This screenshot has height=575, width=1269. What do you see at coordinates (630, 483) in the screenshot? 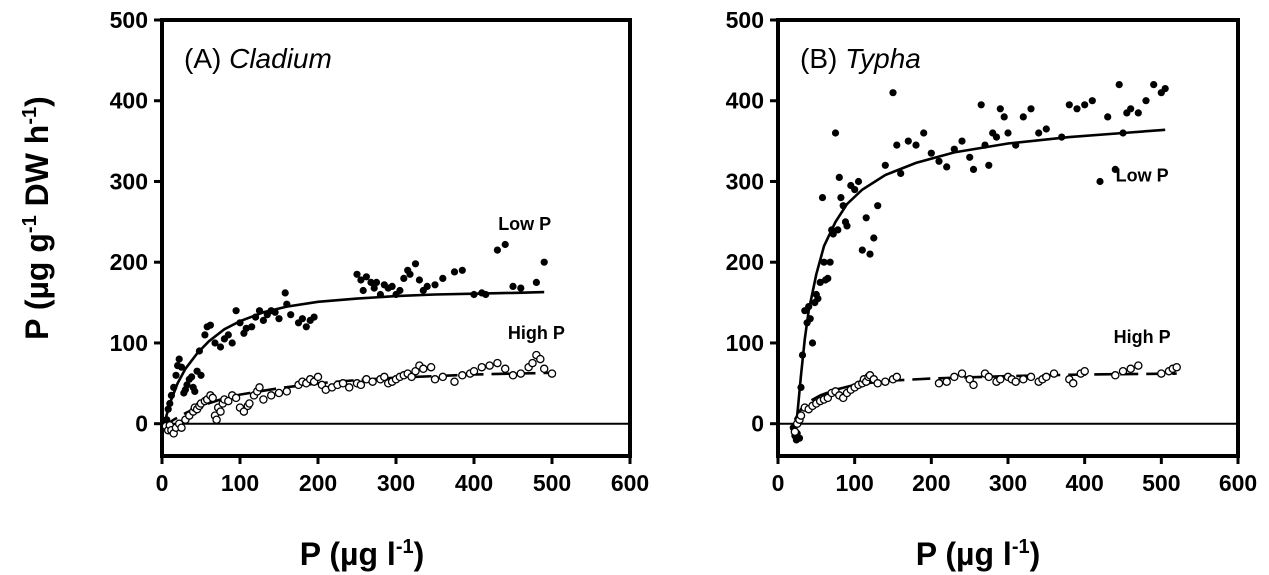
I see `x-tick-label-a-600: 600` at bounding box center [630, 483].